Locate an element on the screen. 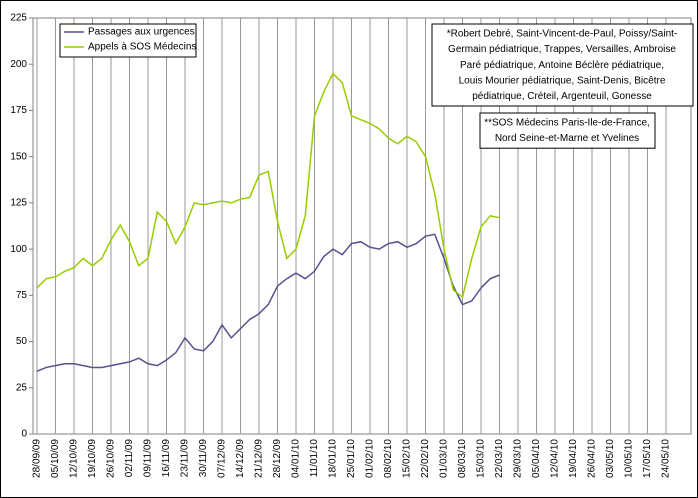  x-tick-label: 04/01/10 is located at coordinates (296, 458).